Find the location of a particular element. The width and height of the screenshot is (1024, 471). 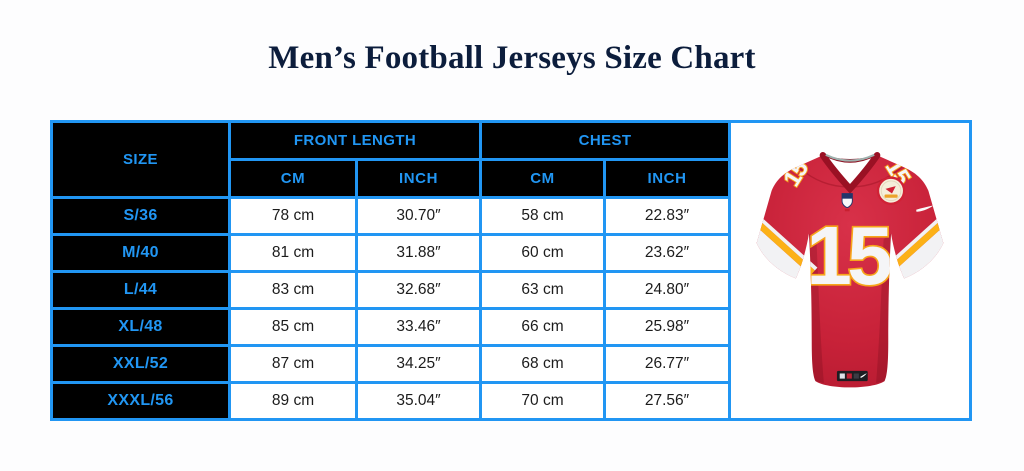

header-size: SIZE is located at coordinates (140, 159).